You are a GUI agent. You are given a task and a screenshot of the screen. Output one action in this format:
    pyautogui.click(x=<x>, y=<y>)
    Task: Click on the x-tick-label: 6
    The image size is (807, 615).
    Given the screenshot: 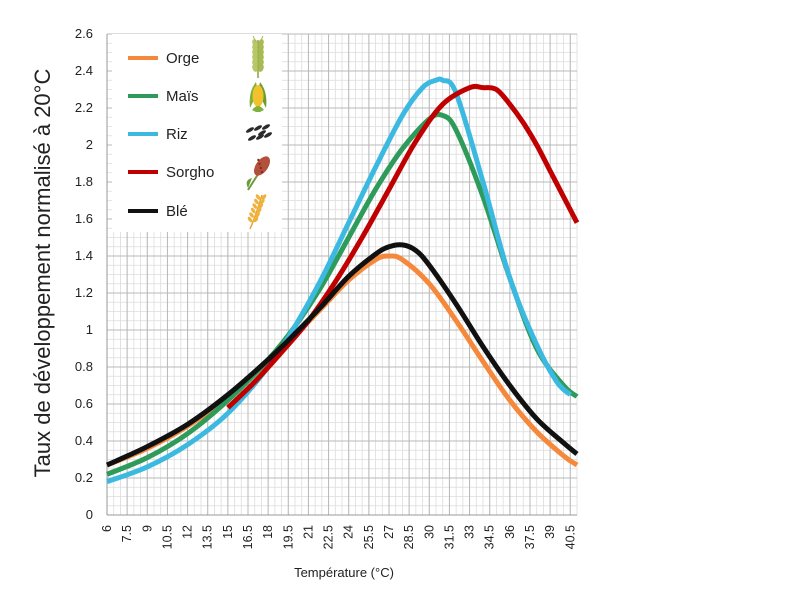 What is the action you would take?
    pyautogui.click(x=107, y=528)
    